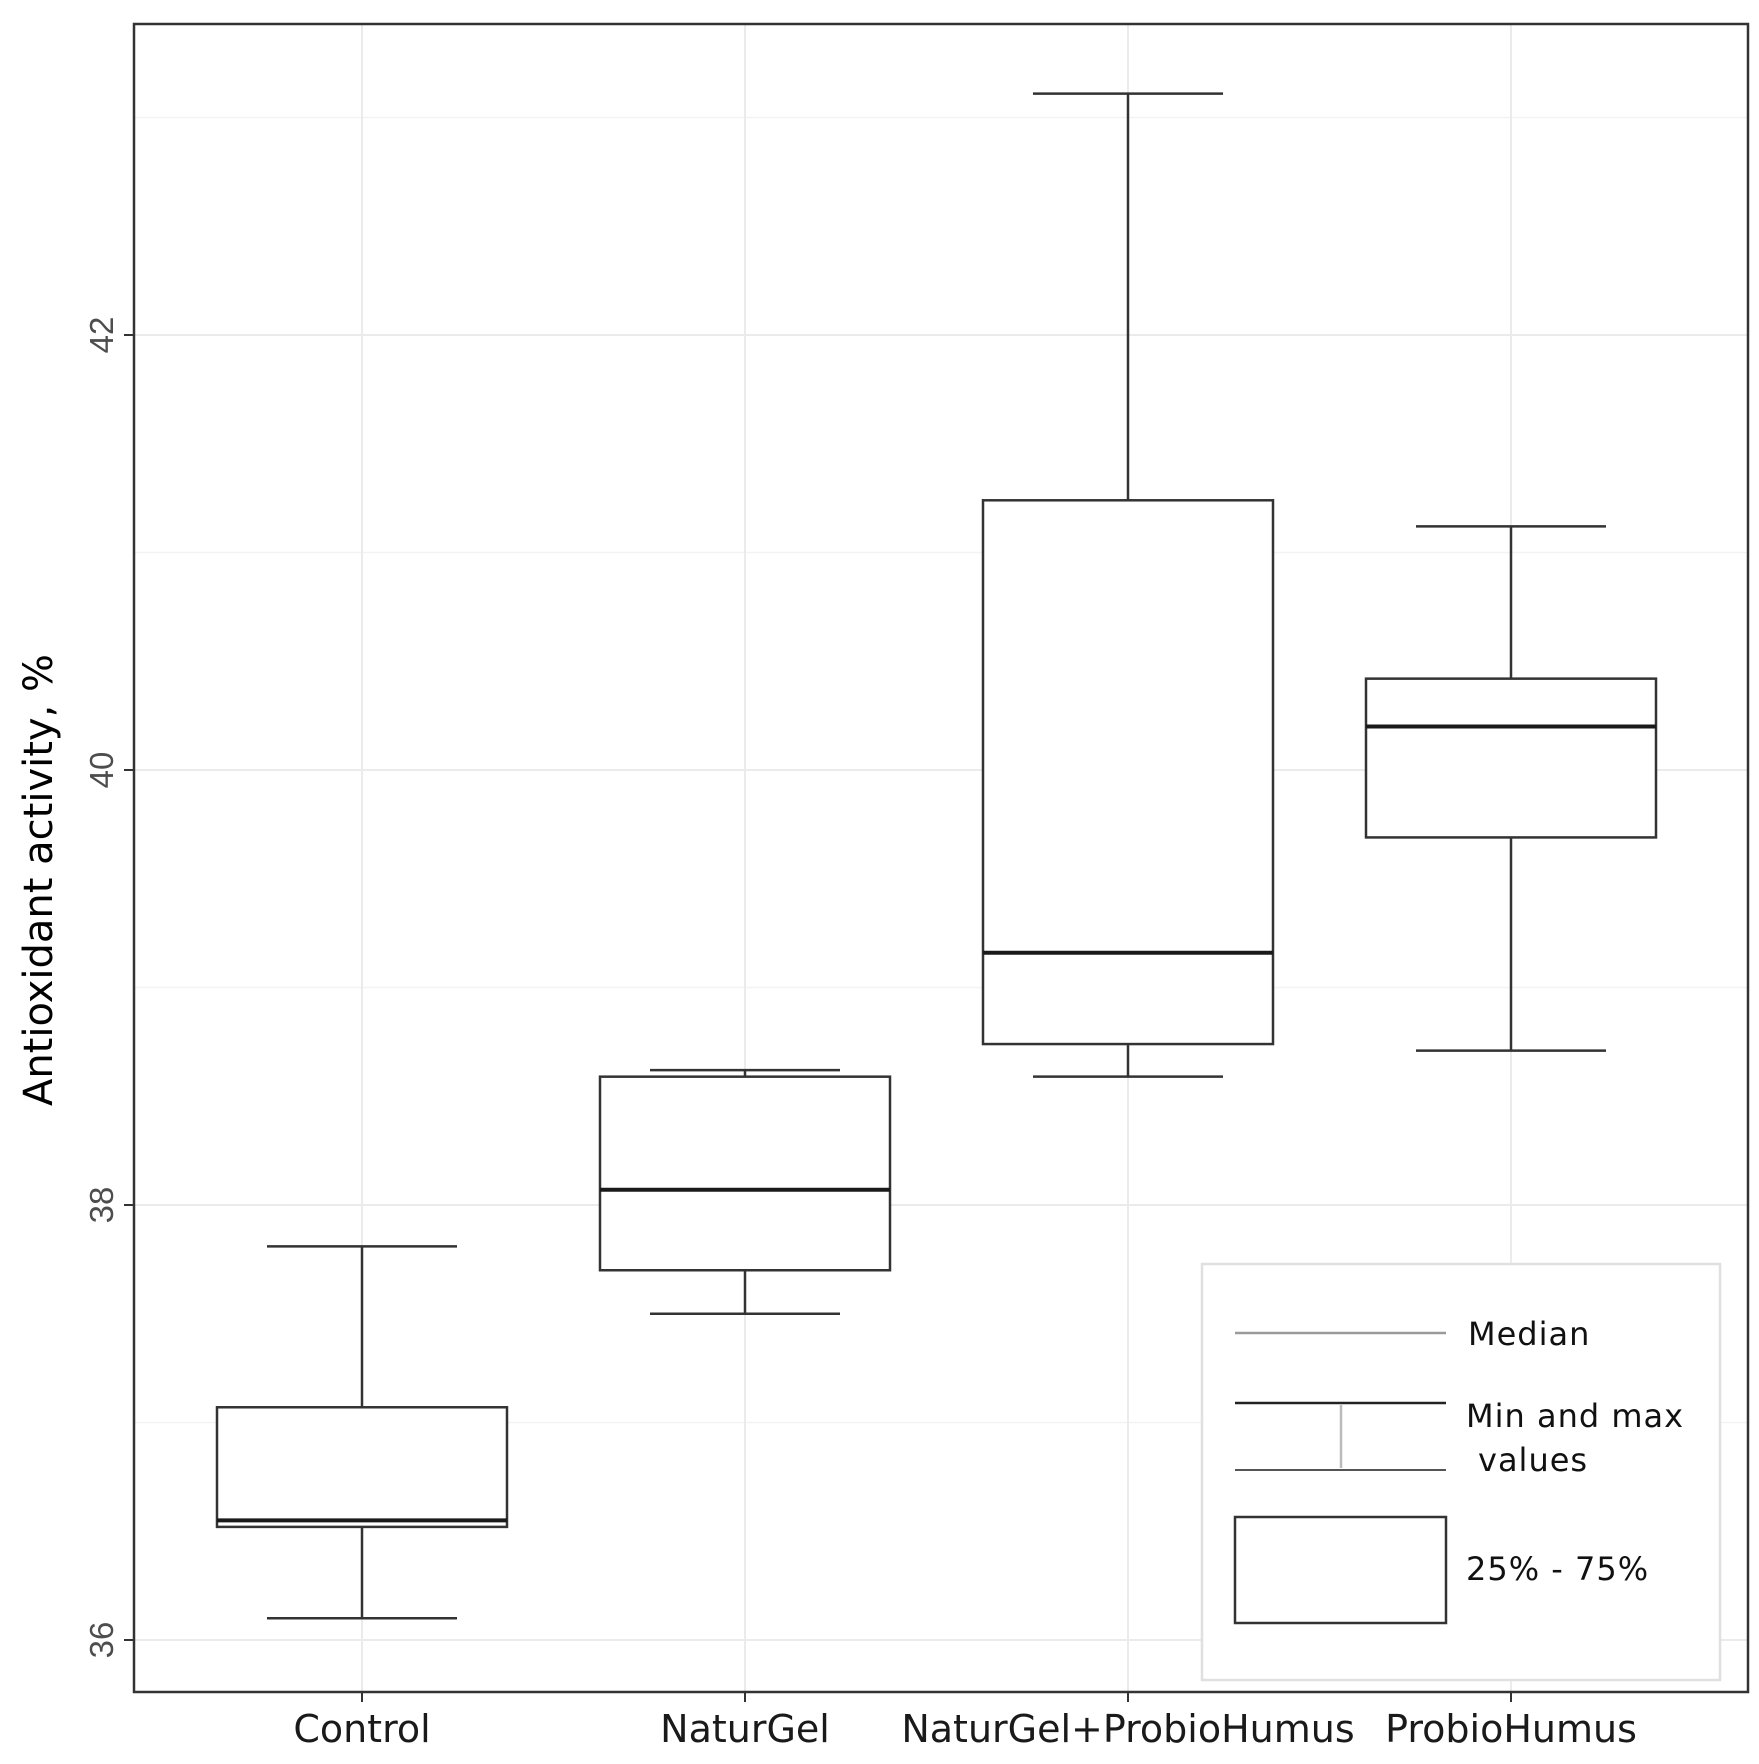 This screenshot has height=1764, width=1759. I want to click on x-tick-label: ProbioHumus, so click(1511, 1729).